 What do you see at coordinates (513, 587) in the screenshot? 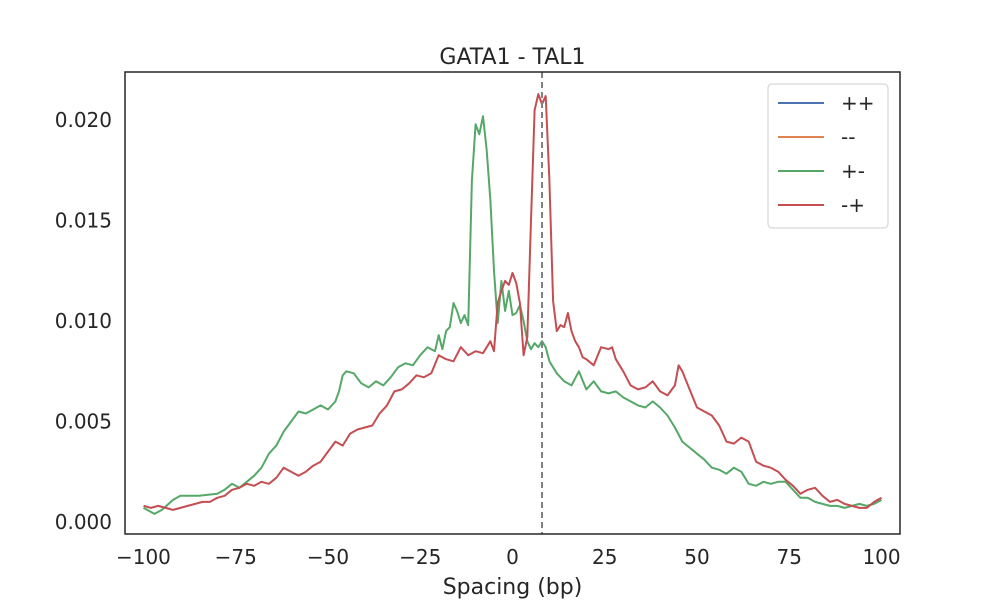
I see `x-axis-label: Spacing (bp)` at bounding box center [513, 587].